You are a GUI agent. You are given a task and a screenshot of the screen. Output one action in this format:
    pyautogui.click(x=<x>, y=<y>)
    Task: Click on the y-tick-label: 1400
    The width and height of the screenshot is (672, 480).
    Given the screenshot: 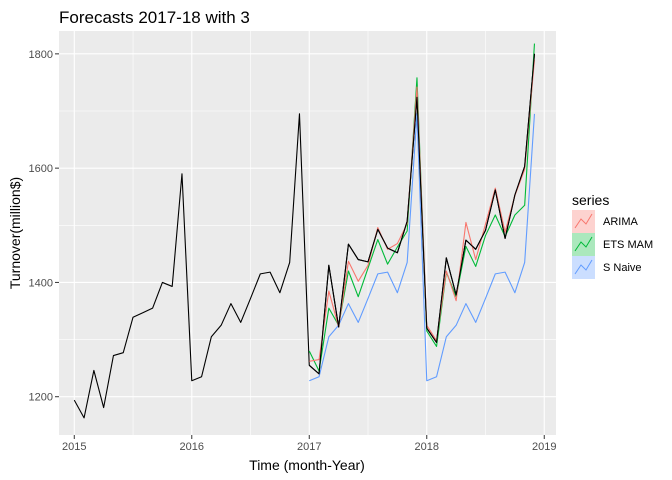 What is the action you would take?
    pyautogui.click(x=41, y=283)
    